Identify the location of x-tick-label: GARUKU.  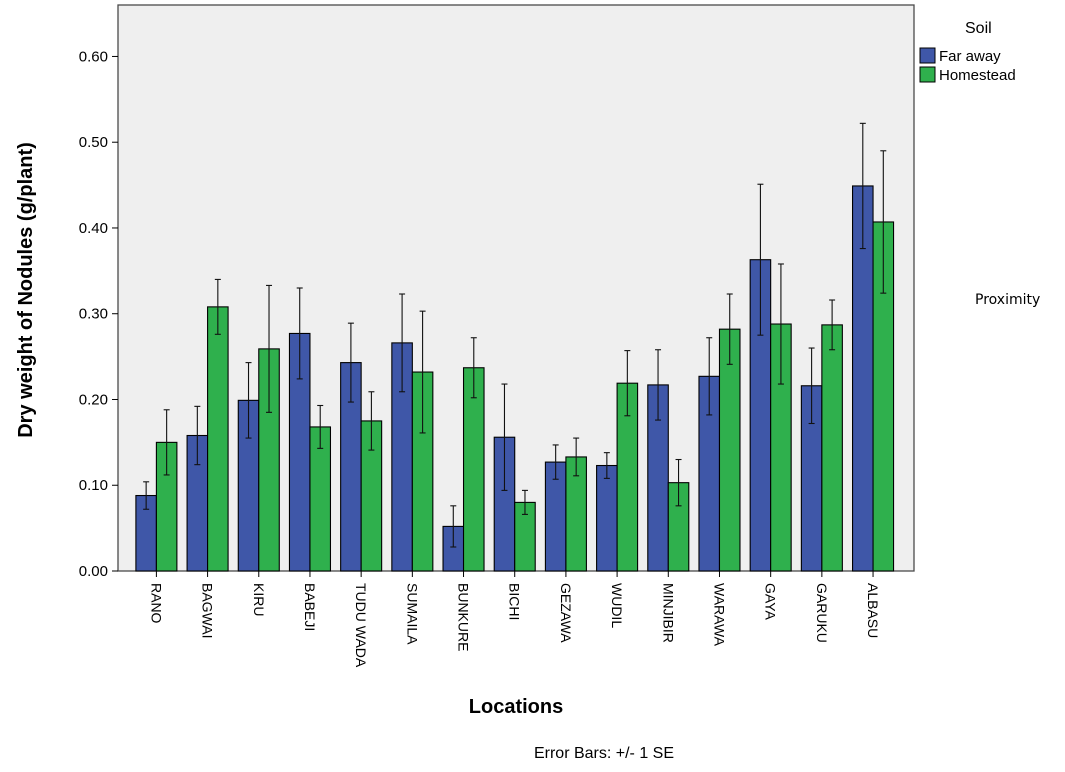
(822, 613).